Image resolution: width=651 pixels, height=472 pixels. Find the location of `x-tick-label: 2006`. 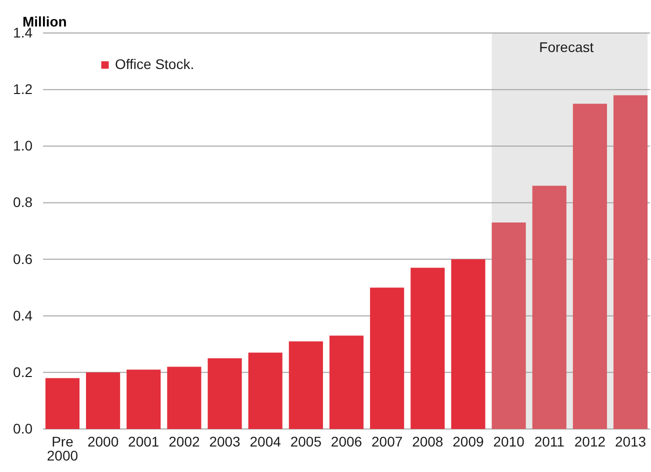

x-tick-label: 2006 is located at coordinates (346, 442).